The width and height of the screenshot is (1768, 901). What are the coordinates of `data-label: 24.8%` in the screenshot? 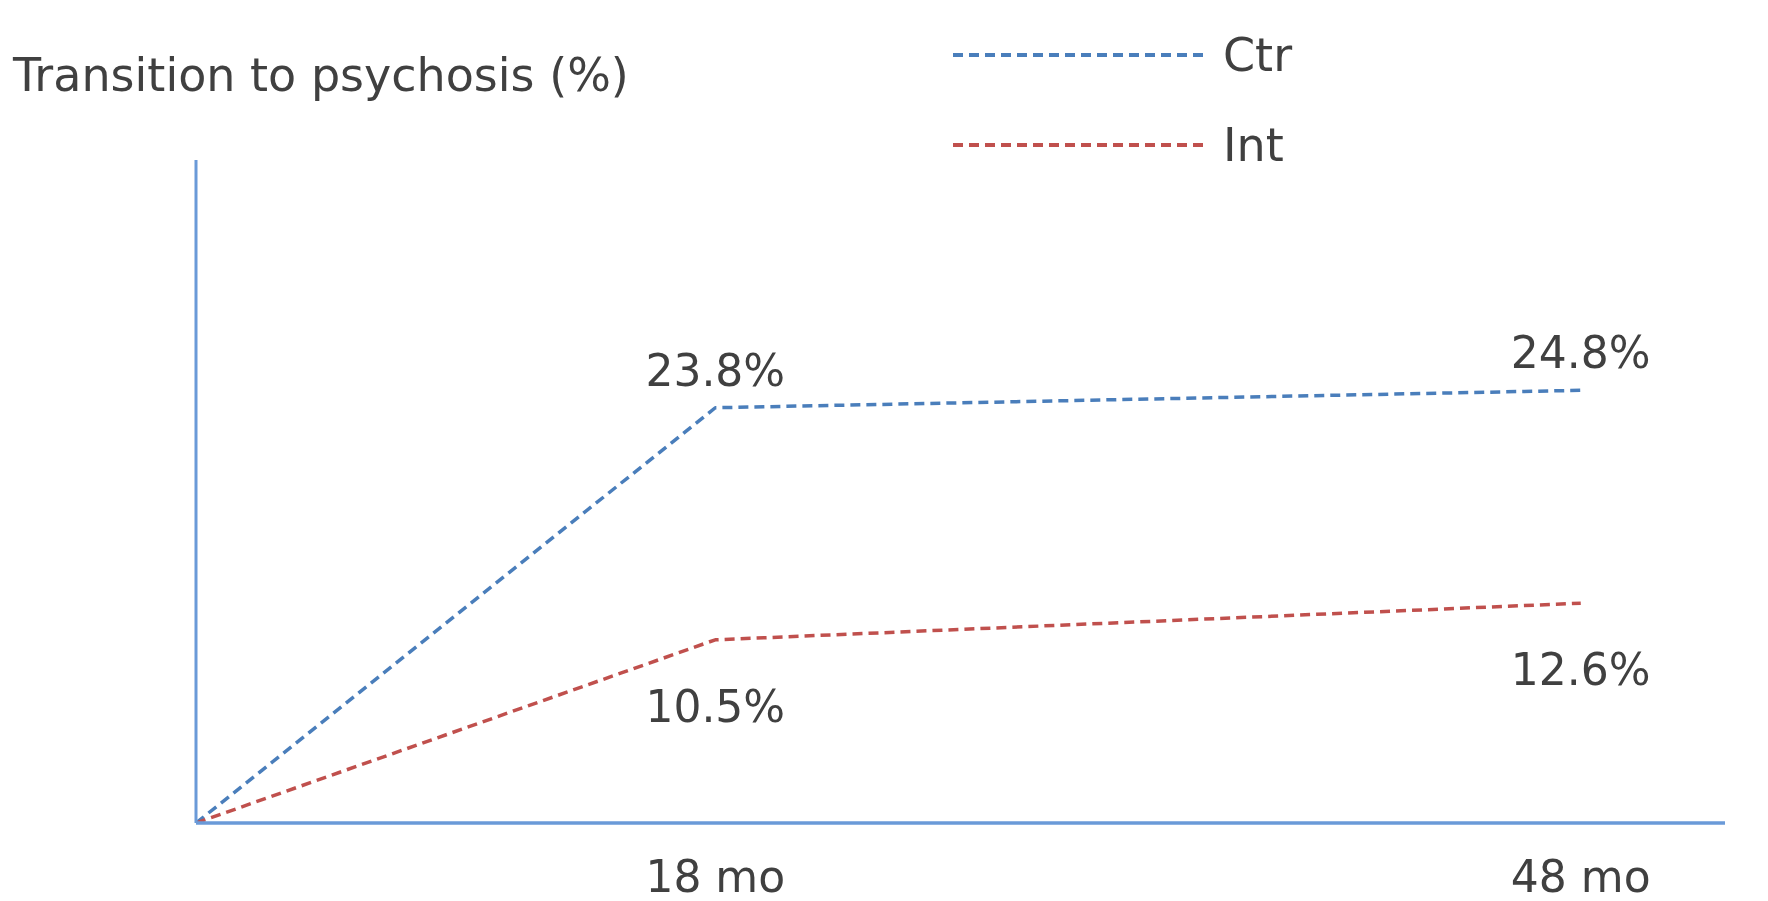 It's located at (1580, 353).